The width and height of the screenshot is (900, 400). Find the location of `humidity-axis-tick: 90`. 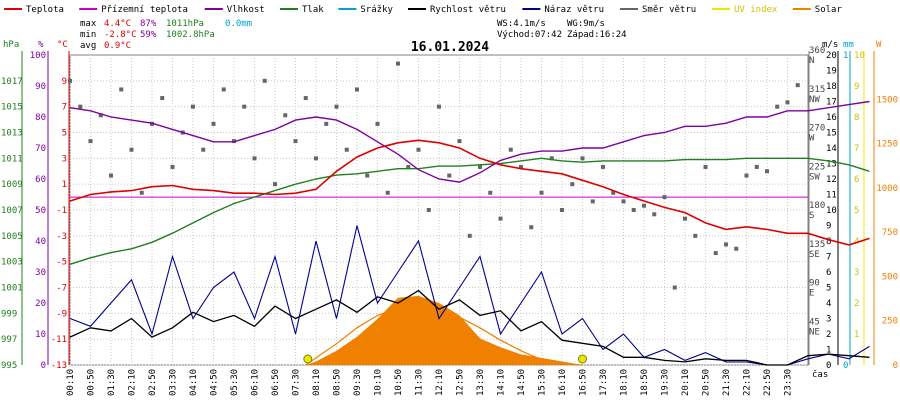

humidity-axis-tick: 90 is located at coordinates (40, 87).